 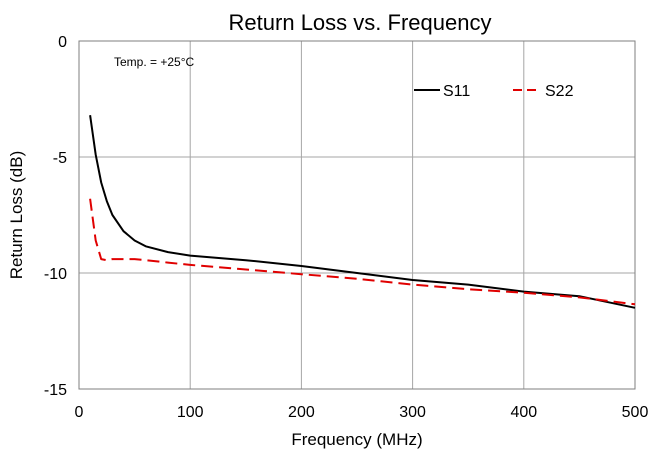 What do you see at coordinates (16, 215) in the screenshot?
I see `y-axis-label: Return Loss (dB)` at bounding box center [16, 215].